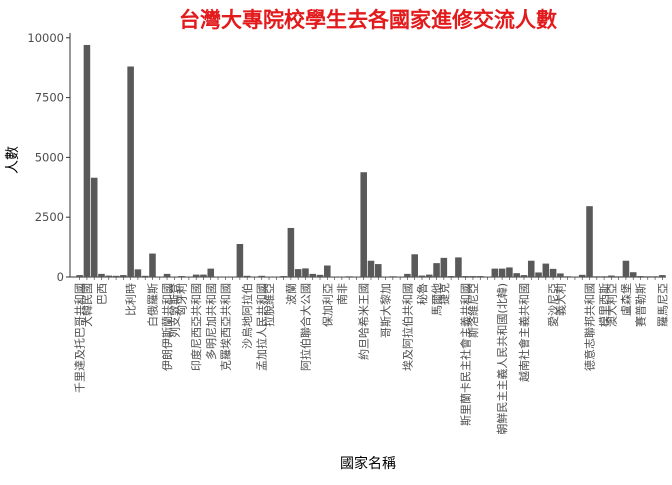 The height and width of the screenshot is (485, 672). What do you see at coordinates (247, 316) in the screenshot?
I see `x-tick-label: 沙烏地阿拉伯` at bounding box center [247, 316].